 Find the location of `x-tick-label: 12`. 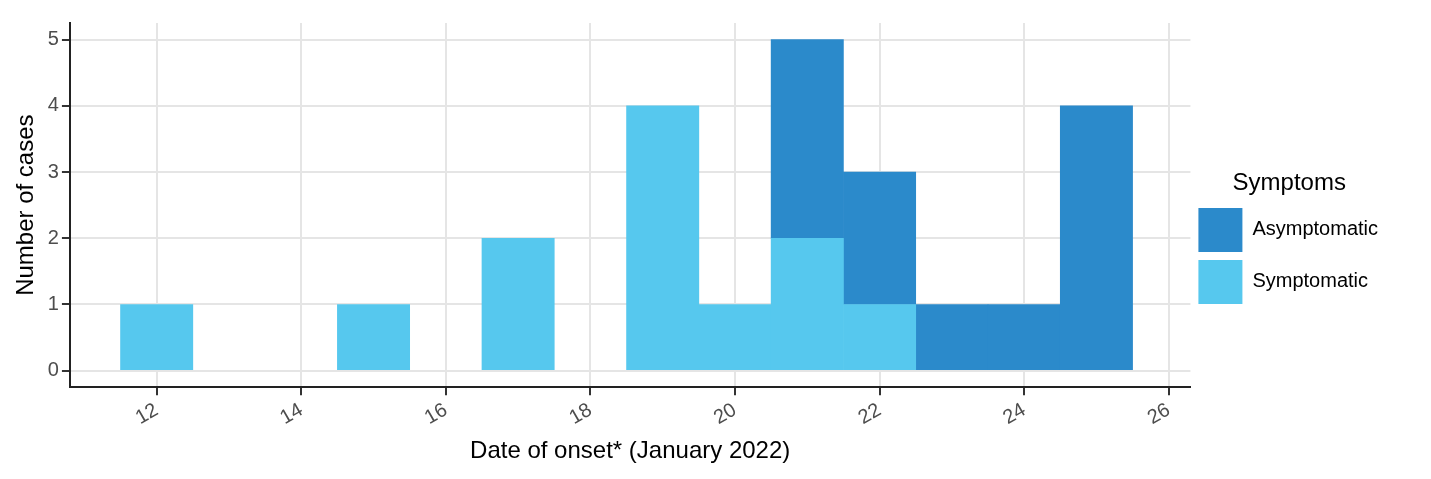

x-tick-label: 12 is located at coordinates (146, 413).